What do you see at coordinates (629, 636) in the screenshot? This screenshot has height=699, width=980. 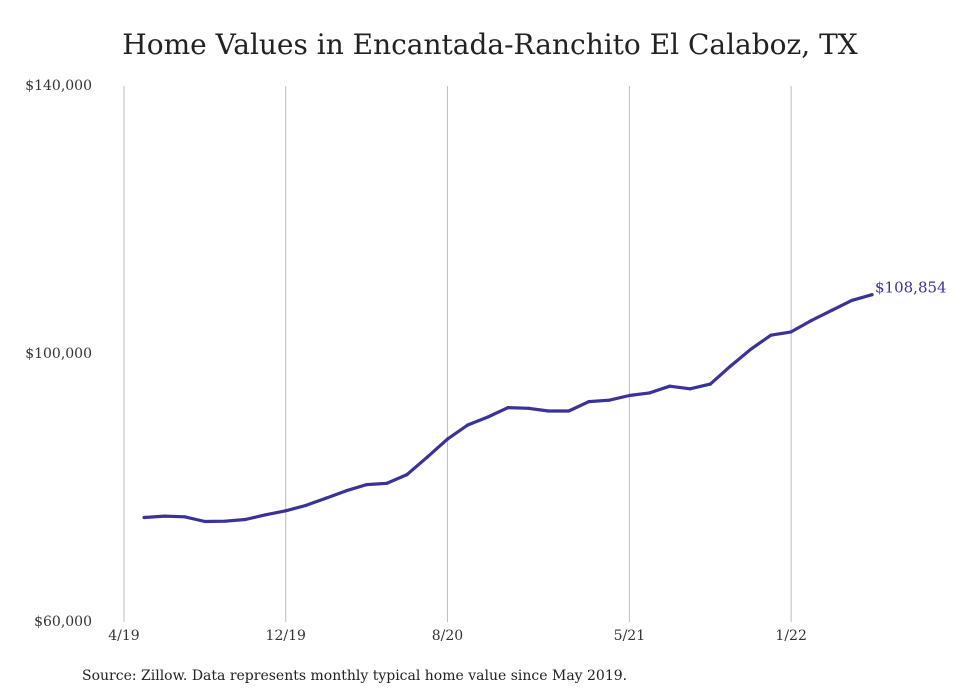 I see `x-tick-label: 5/21` at bounding box center [629, 636].